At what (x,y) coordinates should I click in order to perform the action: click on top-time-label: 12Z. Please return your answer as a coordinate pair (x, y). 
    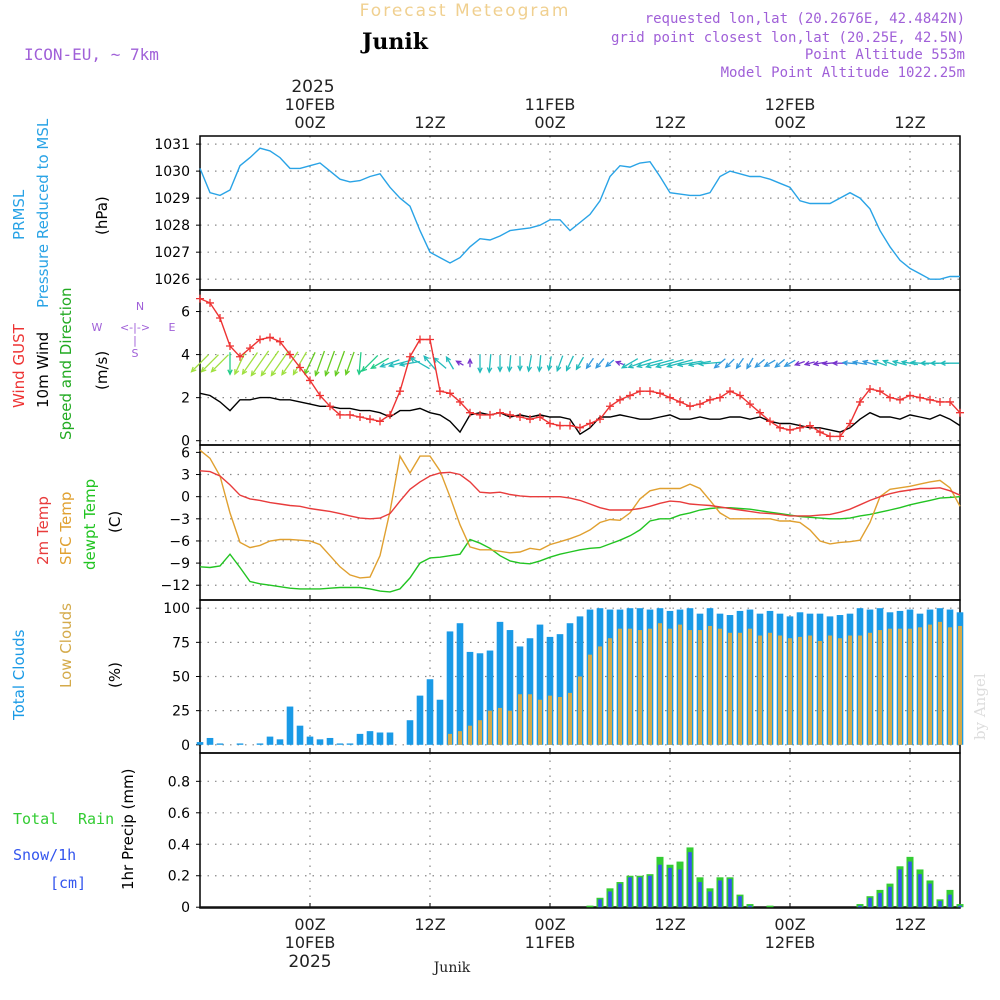
    Looking at the image, I should click on (669, 122).